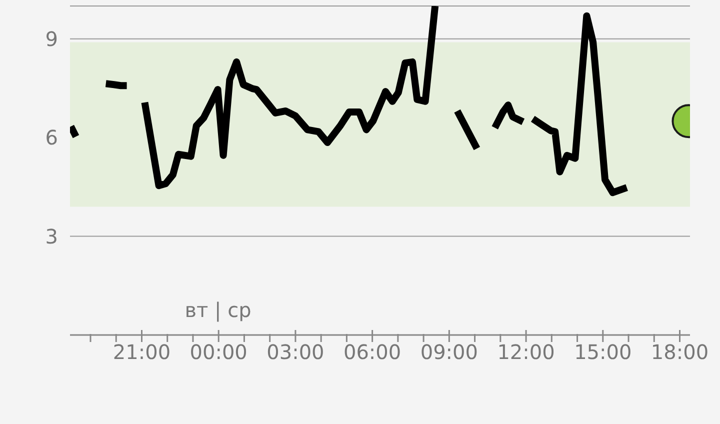  Describe the element at coordinates (219, 352) in the screenshot. I see `x-tick-label: 00:00` at that location.